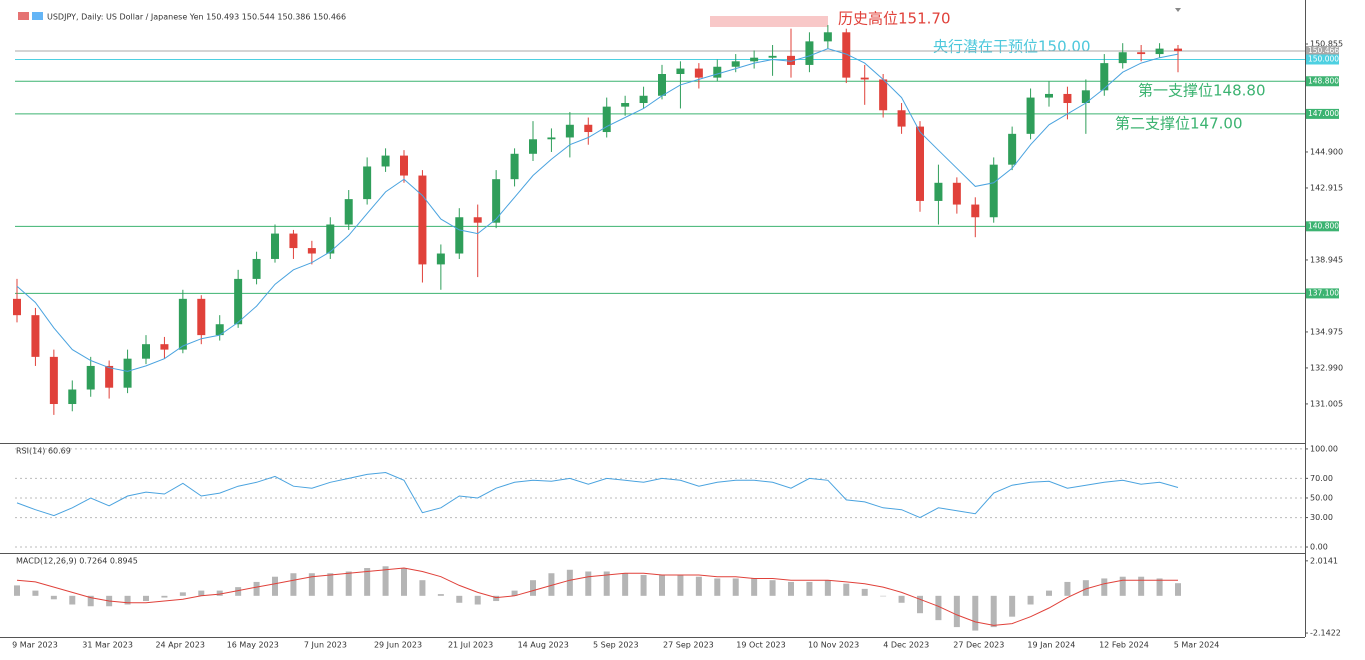 Image resolution: width=1365 pixels, height=660 pixels. Describe the element at coordinates (1324, 448) in the screenshot. I see `y-tick-label: 100.00` at that location.